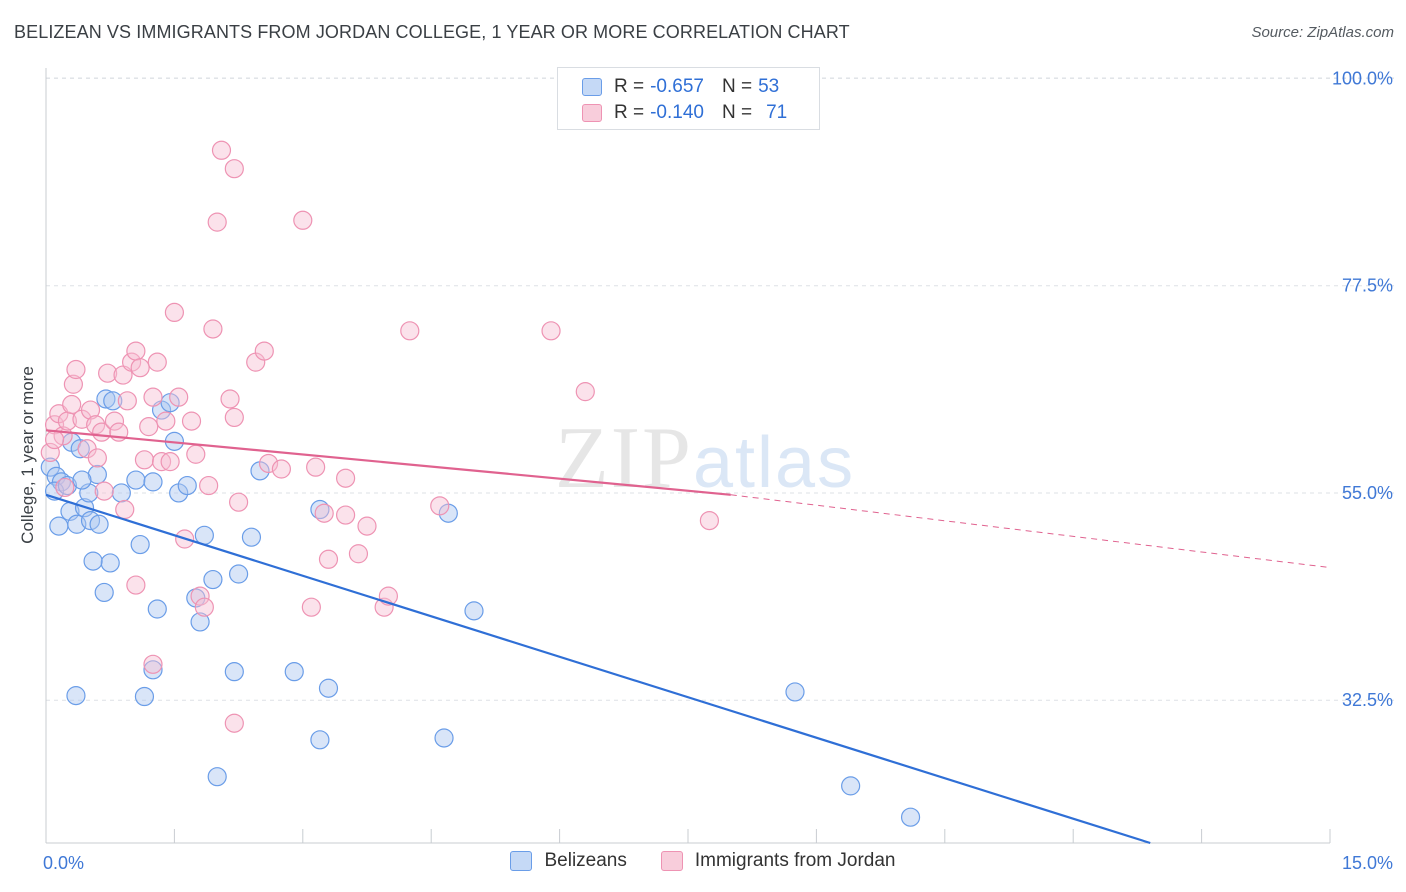  Describe the element at coordinates (677, 86) in the screenshot. I see `legend-r-value: -0.657` at that location.